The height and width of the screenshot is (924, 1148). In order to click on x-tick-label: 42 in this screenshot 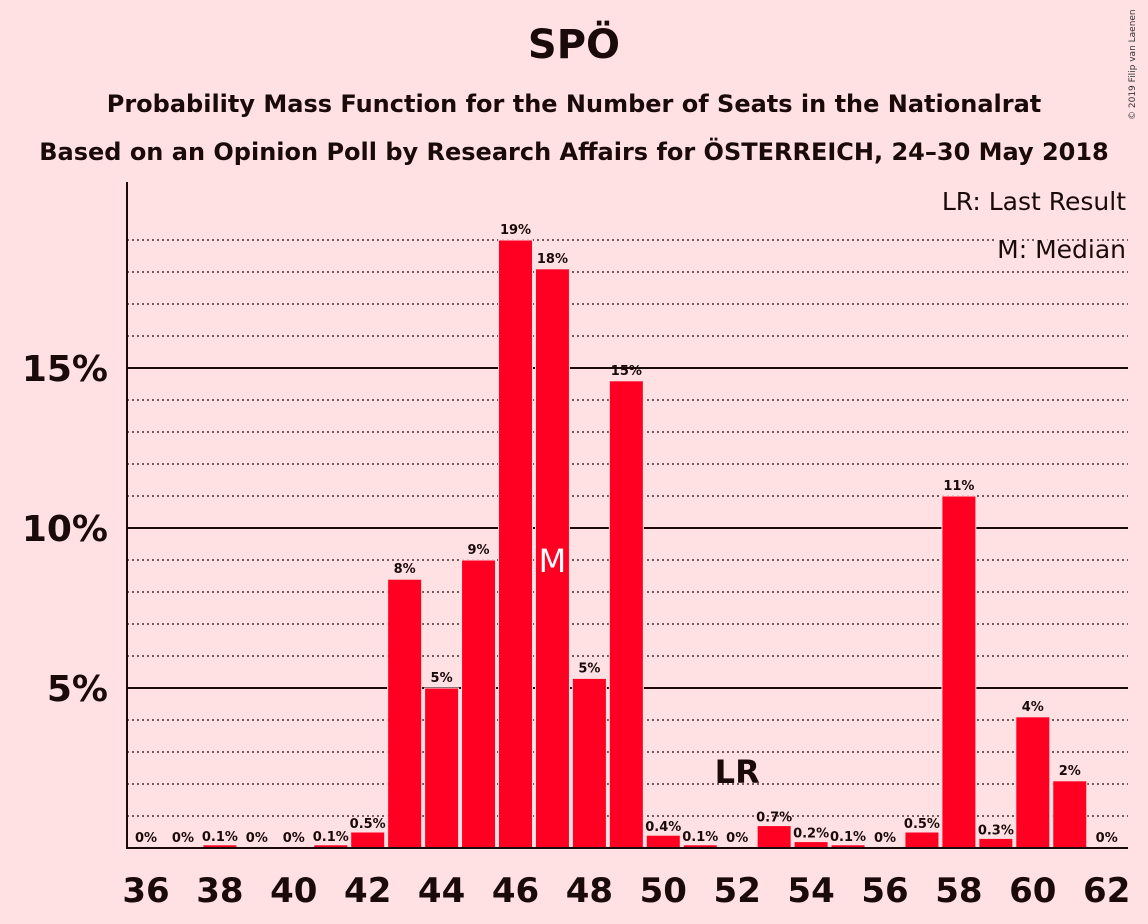, I will do `click(367, 891)`.